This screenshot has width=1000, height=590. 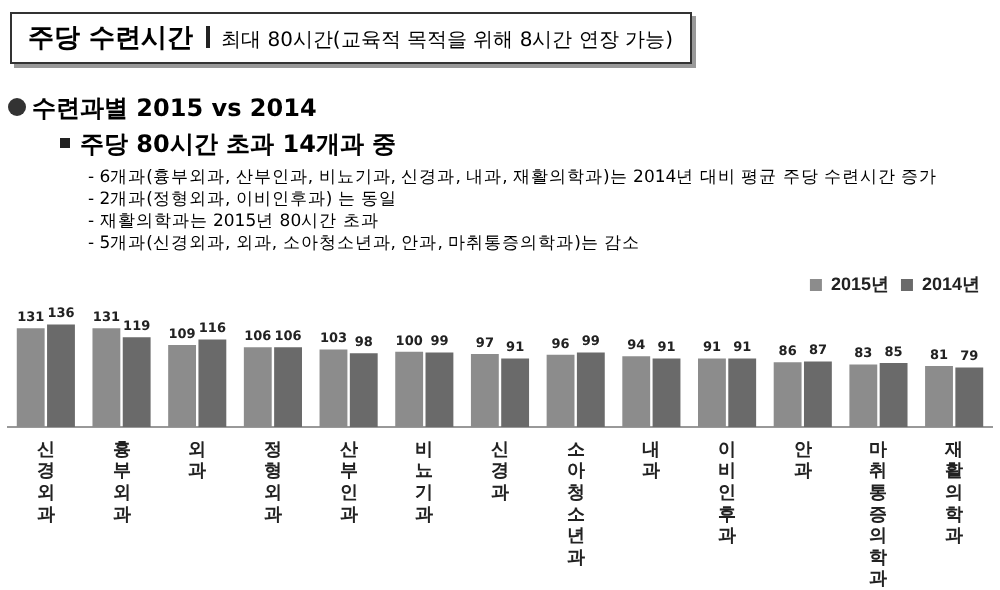 What do you see at coordinates (951, 283) in the screenshot?
I see `legend-label: 2014년` at bounding box center [951, 283].